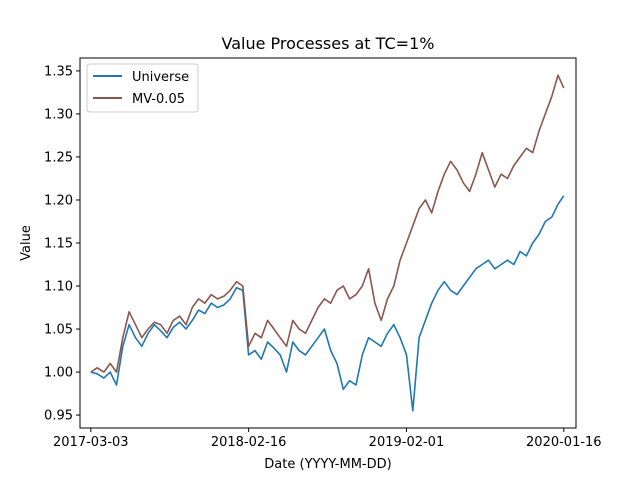  What do you see at coordinates (91, 442) in the screenshot?
I see `x-tick-label-0: 2017-03-03` at bounding box center [91, 442].